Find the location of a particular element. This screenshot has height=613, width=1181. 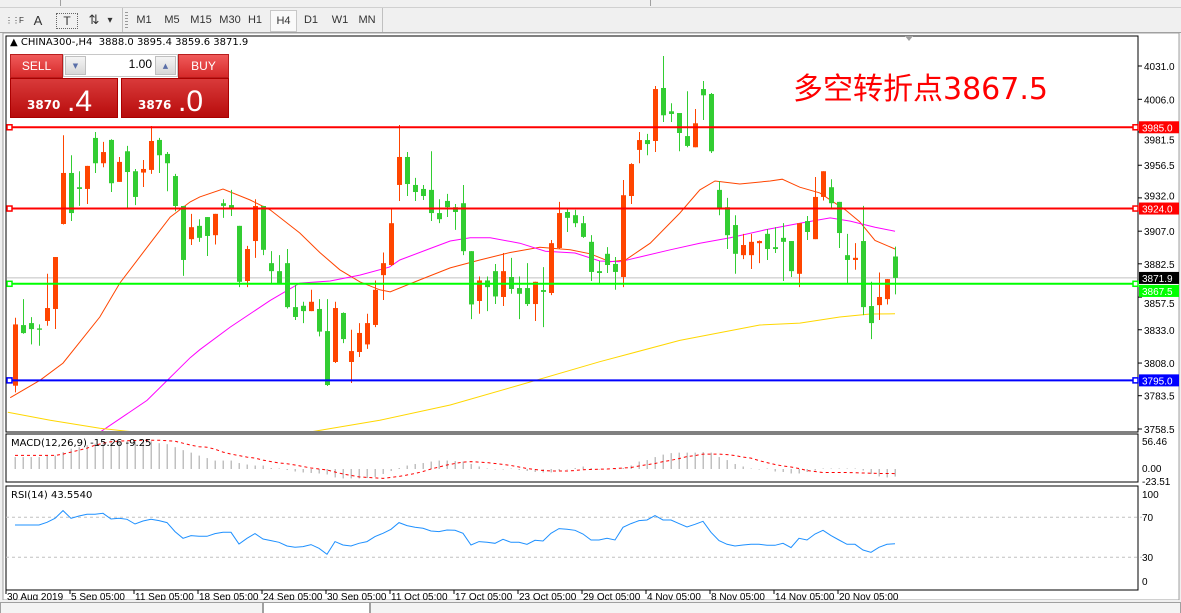

chart-shift-marker-icon is located at coordinates (909, 38).